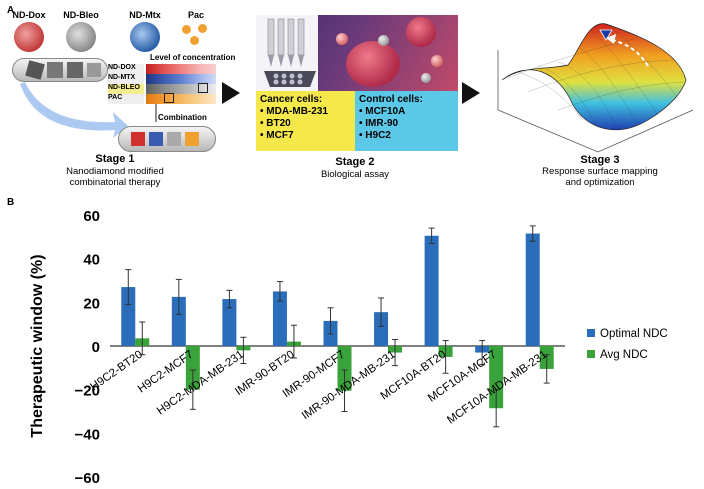 The width and height of the screenshot is (704, 489). I want to click on matrix-row-label: ND-DOX, so click(126, 69).